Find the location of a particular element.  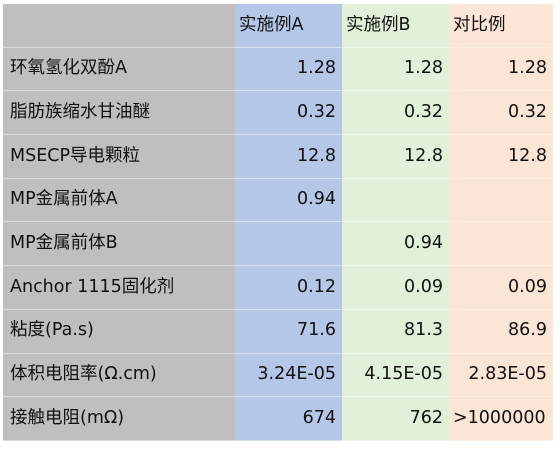

header-comparative: 对比例 is located at coordinates (501, 26).